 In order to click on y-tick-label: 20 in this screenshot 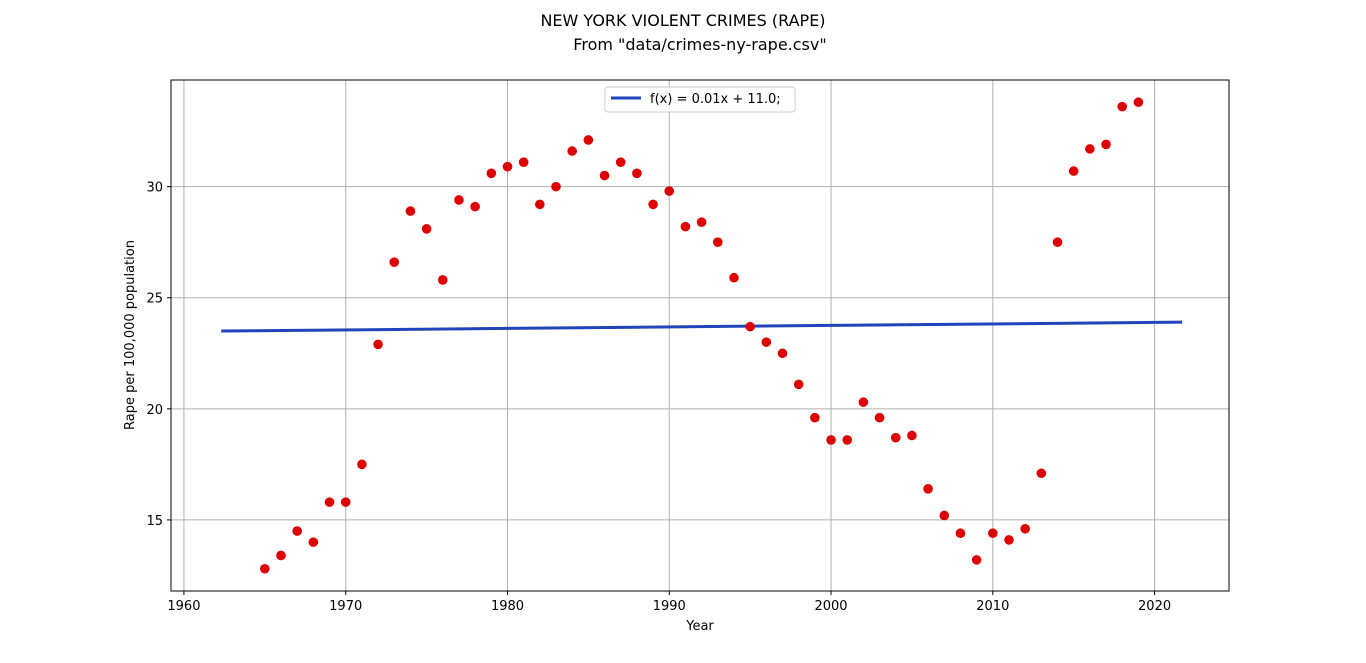, I will do `click(154, 410)`.